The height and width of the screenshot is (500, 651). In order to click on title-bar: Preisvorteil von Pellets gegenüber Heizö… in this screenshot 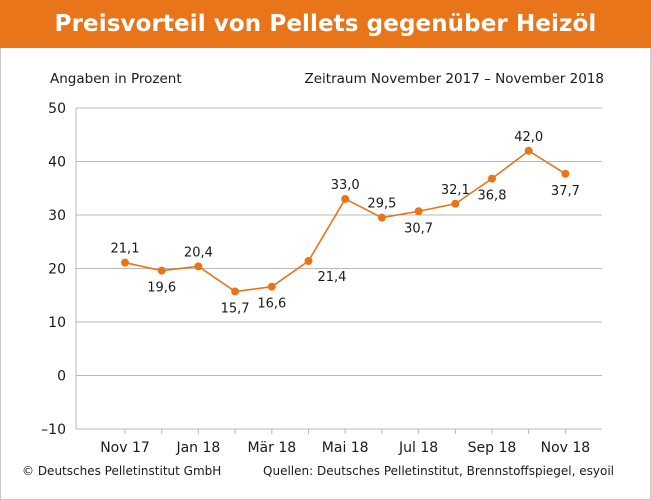, I will do `click(325, 24)`.